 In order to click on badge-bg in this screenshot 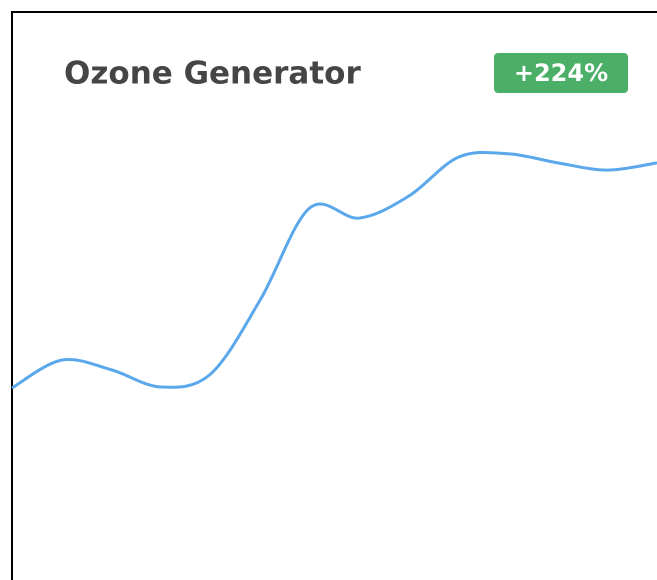, I will do `click(561, 73)`.